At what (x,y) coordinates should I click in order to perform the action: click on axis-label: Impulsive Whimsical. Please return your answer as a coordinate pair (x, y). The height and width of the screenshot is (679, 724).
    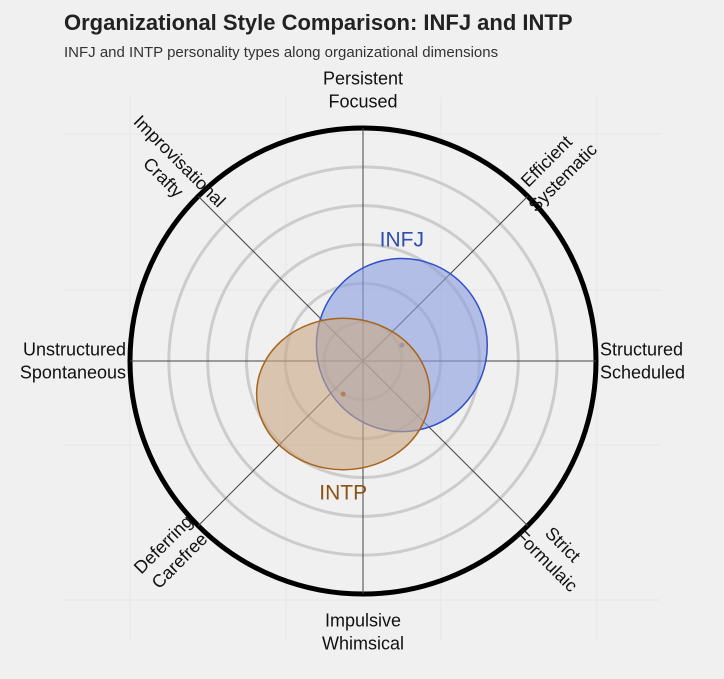
    Looking at the image, I should click on (363, 632).